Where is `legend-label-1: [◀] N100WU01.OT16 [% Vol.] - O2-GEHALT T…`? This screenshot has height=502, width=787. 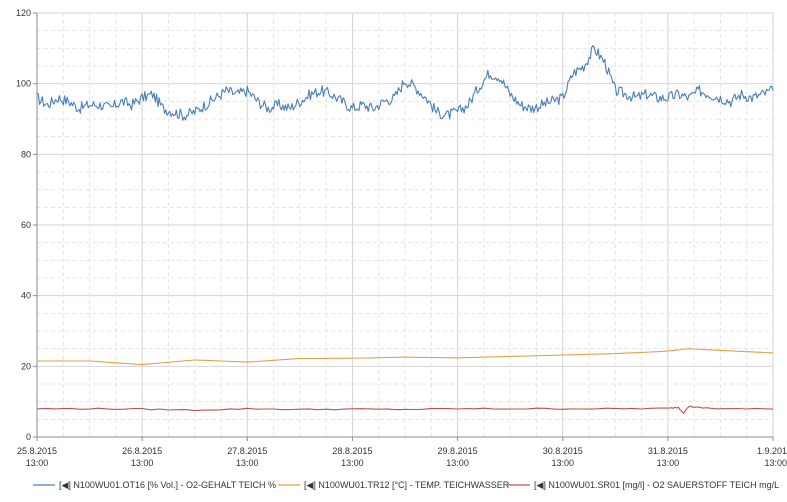
legend-label-1: [◀] N100WU01.OT16 [% Vol.] - O2-GEHALT T… is located at coordinates (167, 485).